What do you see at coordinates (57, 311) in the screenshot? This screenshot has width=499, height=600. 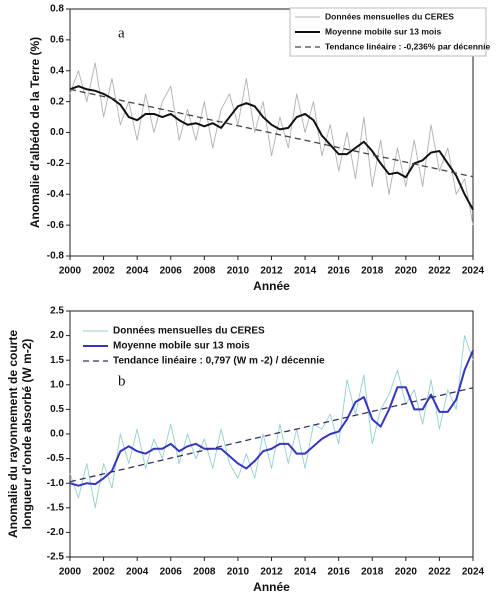 I see `y-tick-label: 2.5` at bounding box center [57, 311].